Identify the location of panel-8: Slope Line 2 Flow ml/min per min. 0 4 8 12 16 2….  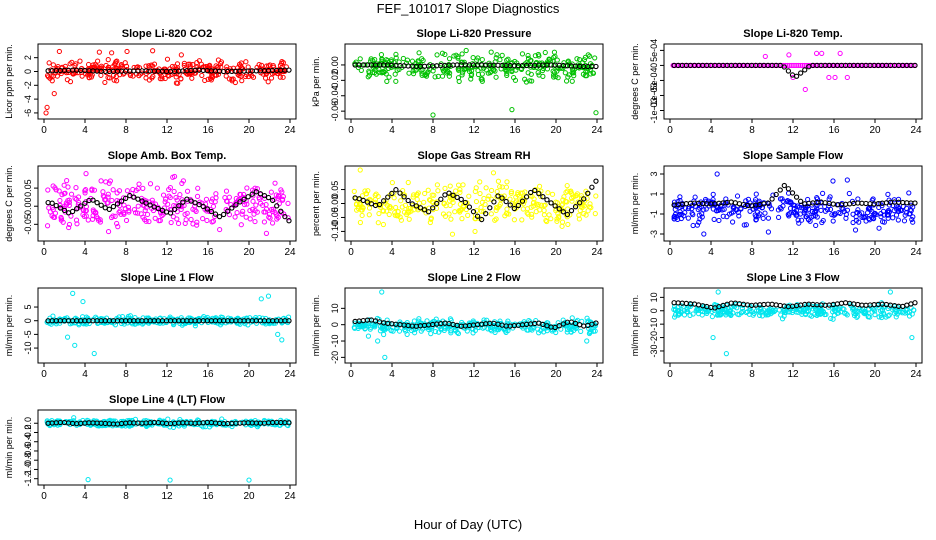
(457, 326).